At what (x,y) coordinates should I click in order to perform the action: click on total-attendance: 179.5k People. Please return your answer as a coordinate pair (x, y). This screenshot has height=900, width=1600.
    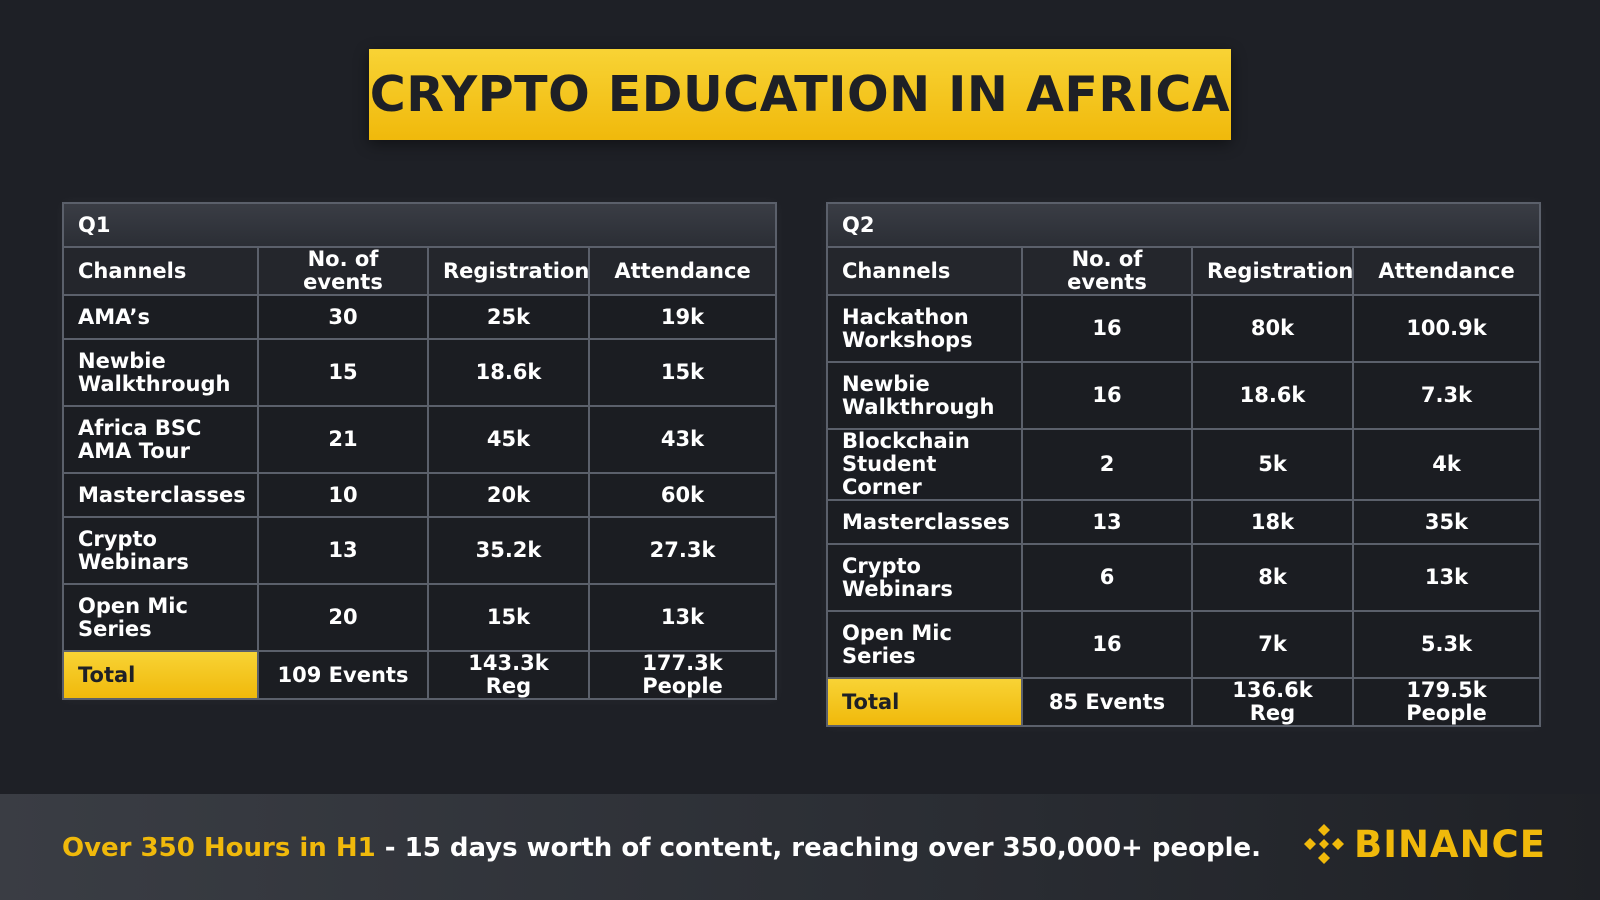
    Looking at the image, I should click on (1446, 702).